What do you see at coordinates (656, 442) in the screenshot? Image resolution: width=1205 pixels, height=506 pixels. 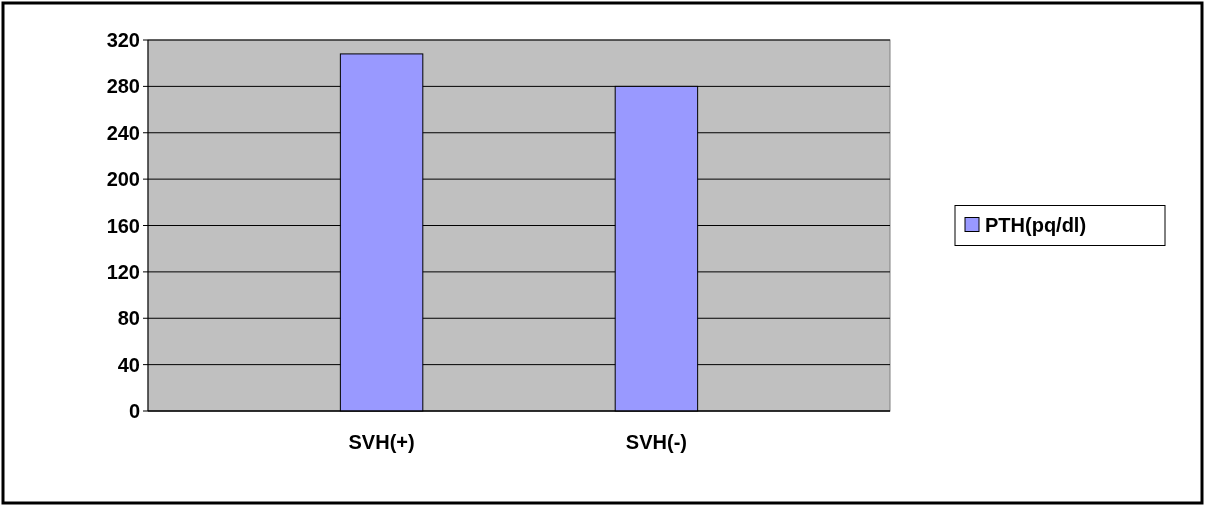 I see `x-tick-label: SVH(-)` at bounding box center [656, 442].